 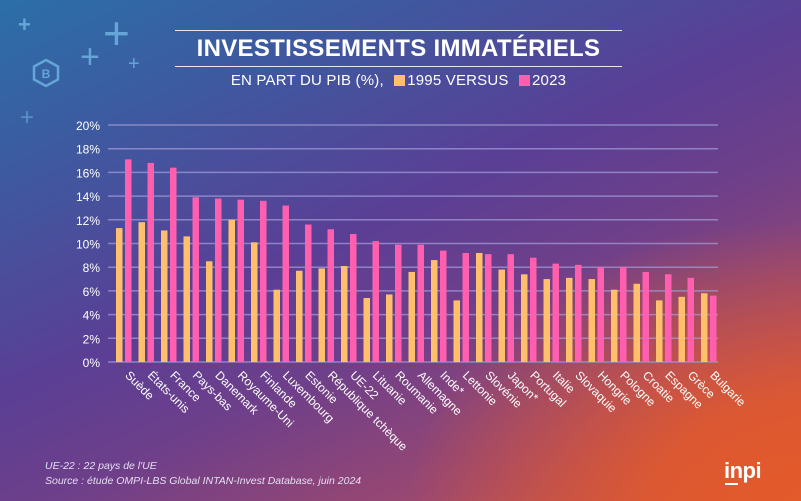 I want to click on hexagon-badge-icon: B, so click(x=46, y=73).